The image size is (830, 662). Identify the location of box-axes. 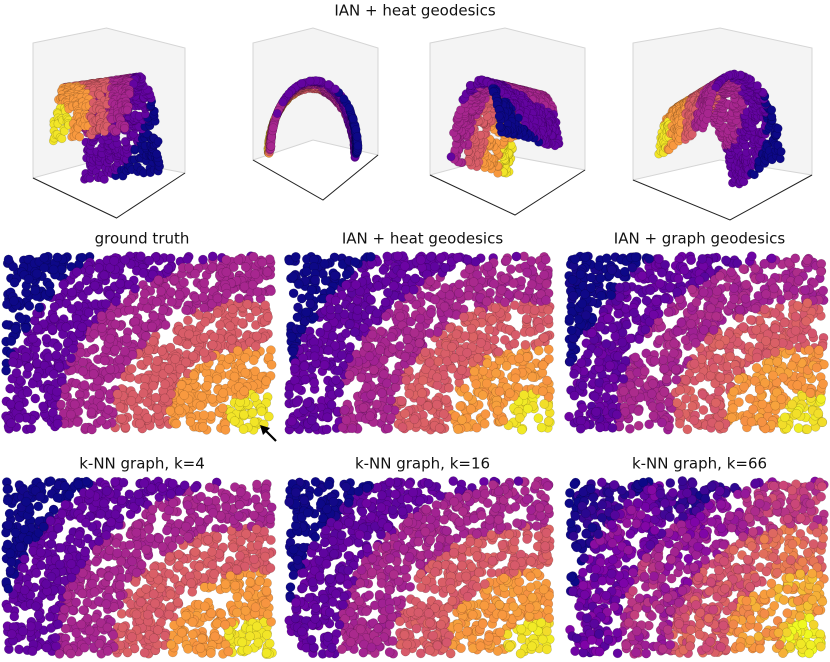
(722, 197).